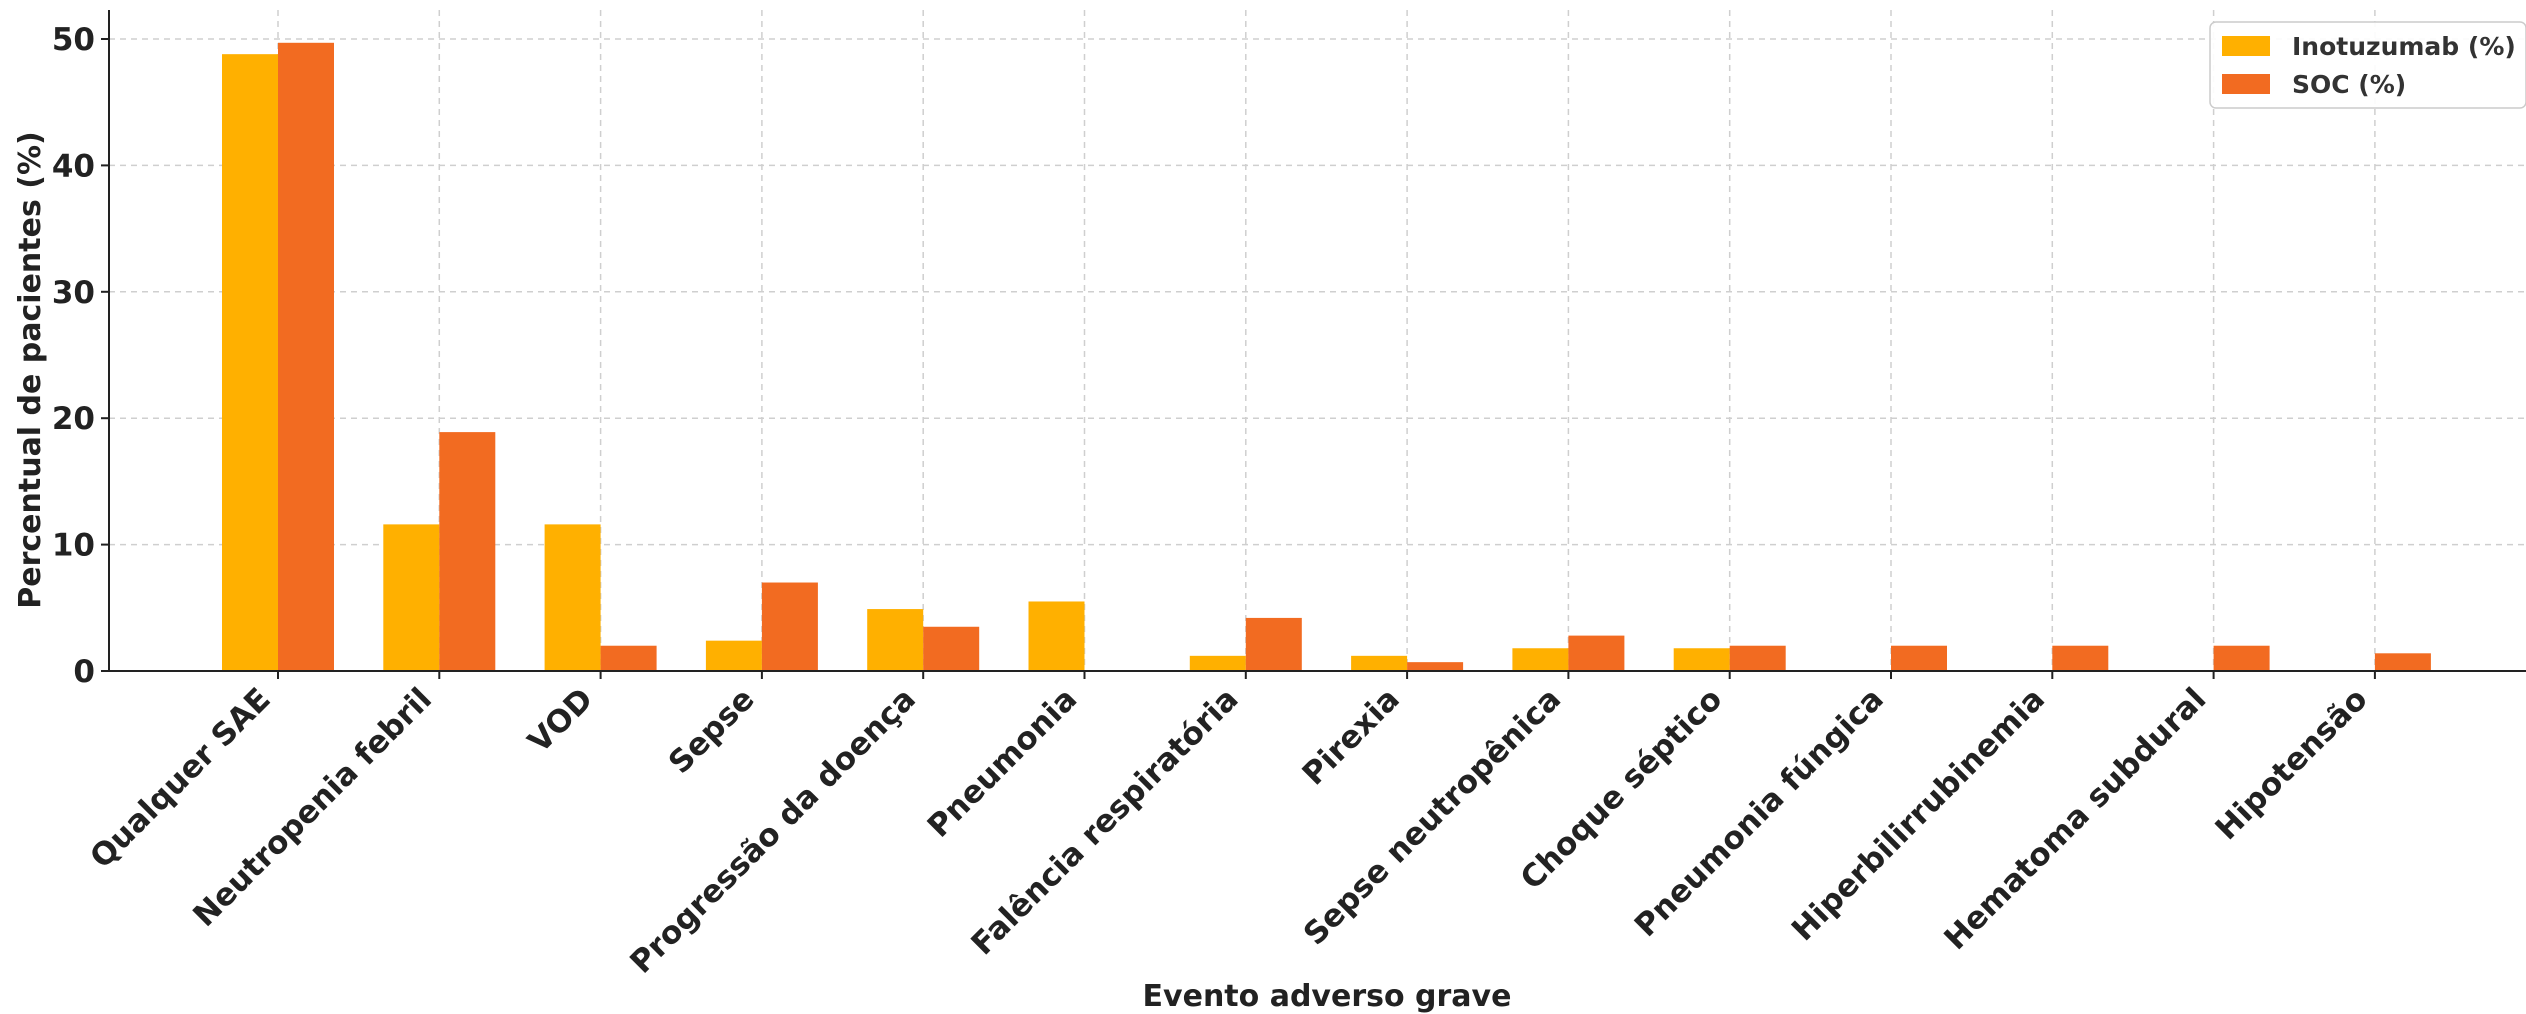 This screenshot has height=1014, width=2526. I want to click on x-axis-title: Evento adverso grave, so click(1327, 996).